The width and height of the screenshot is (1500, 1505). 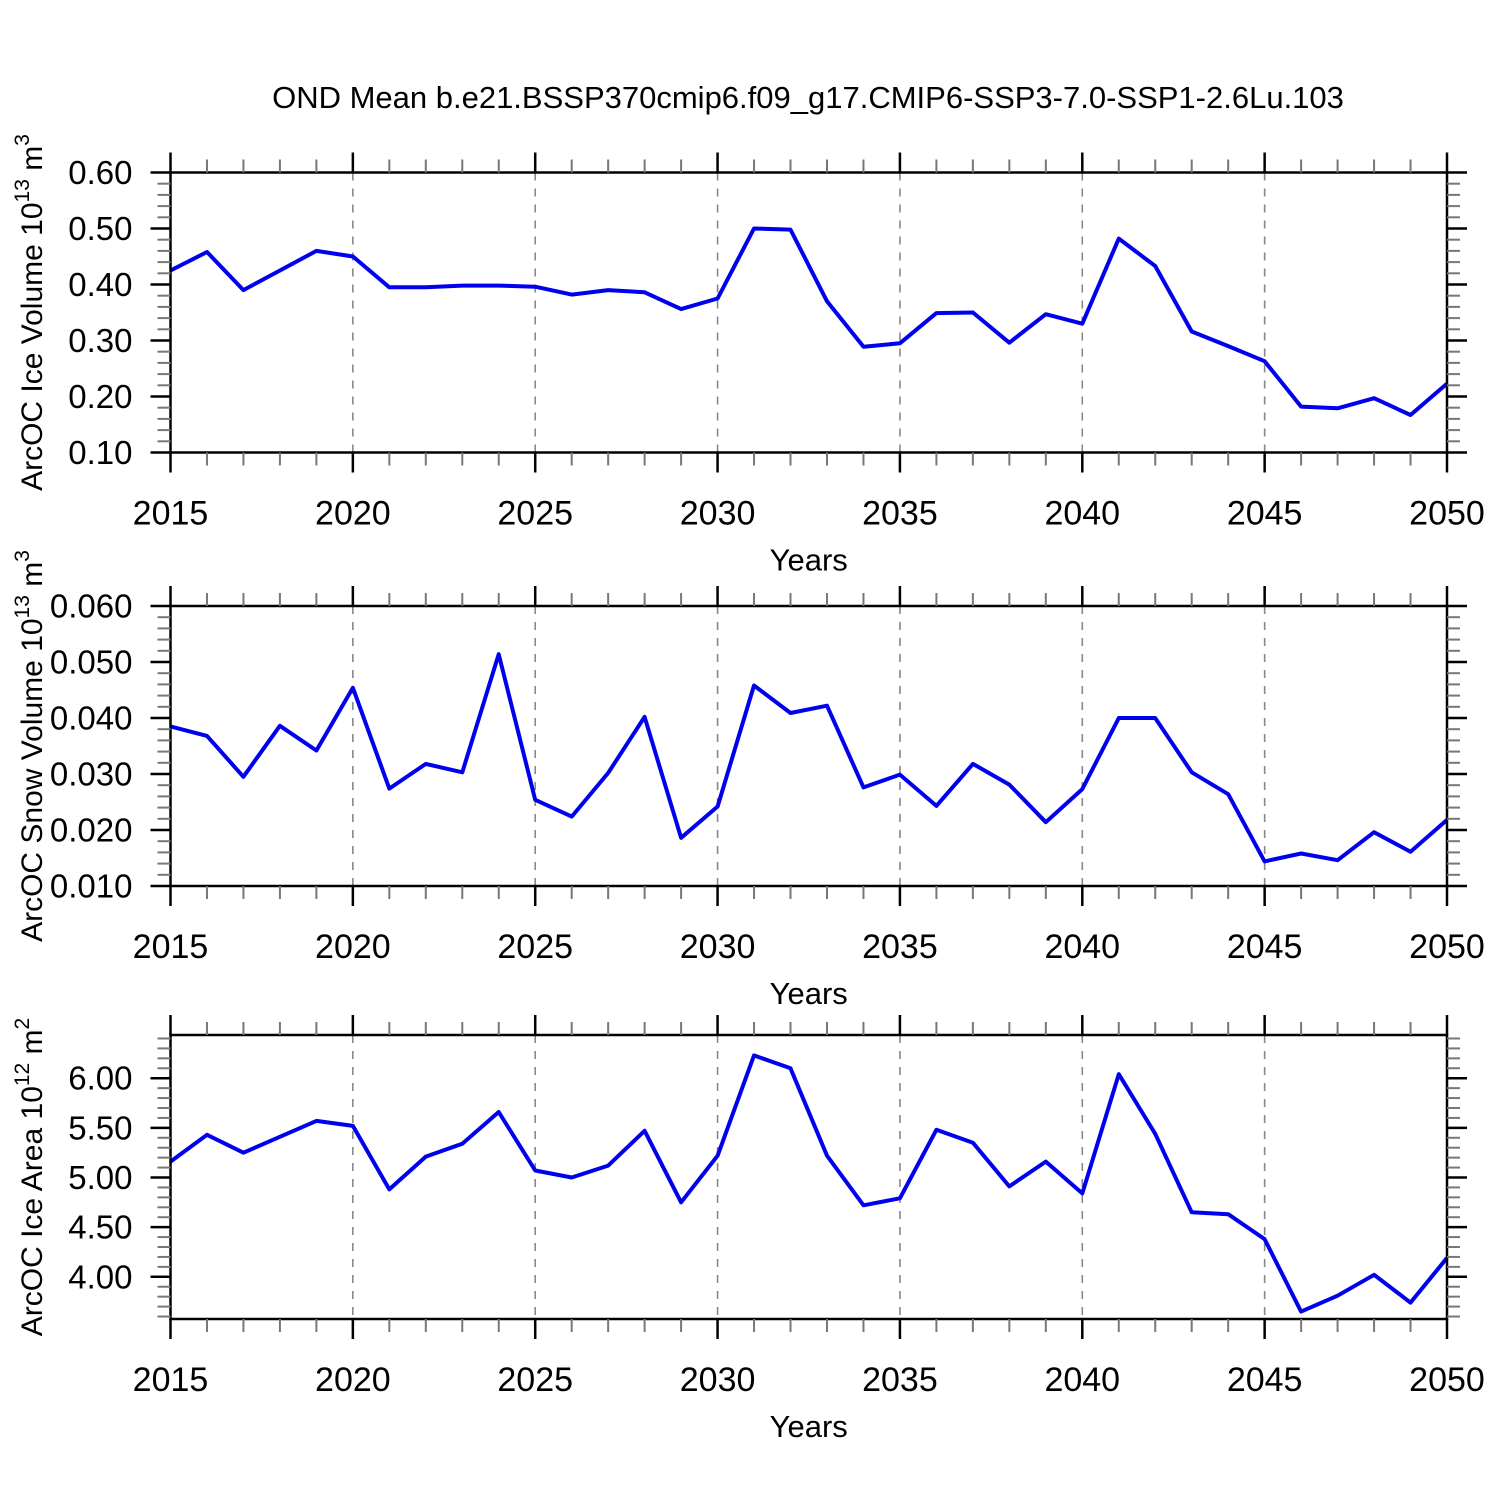 What do you see at coordinates (100, 452) in the screenshot?
I see `y-tick-label: 0.10` at bounding box center [100, 452].